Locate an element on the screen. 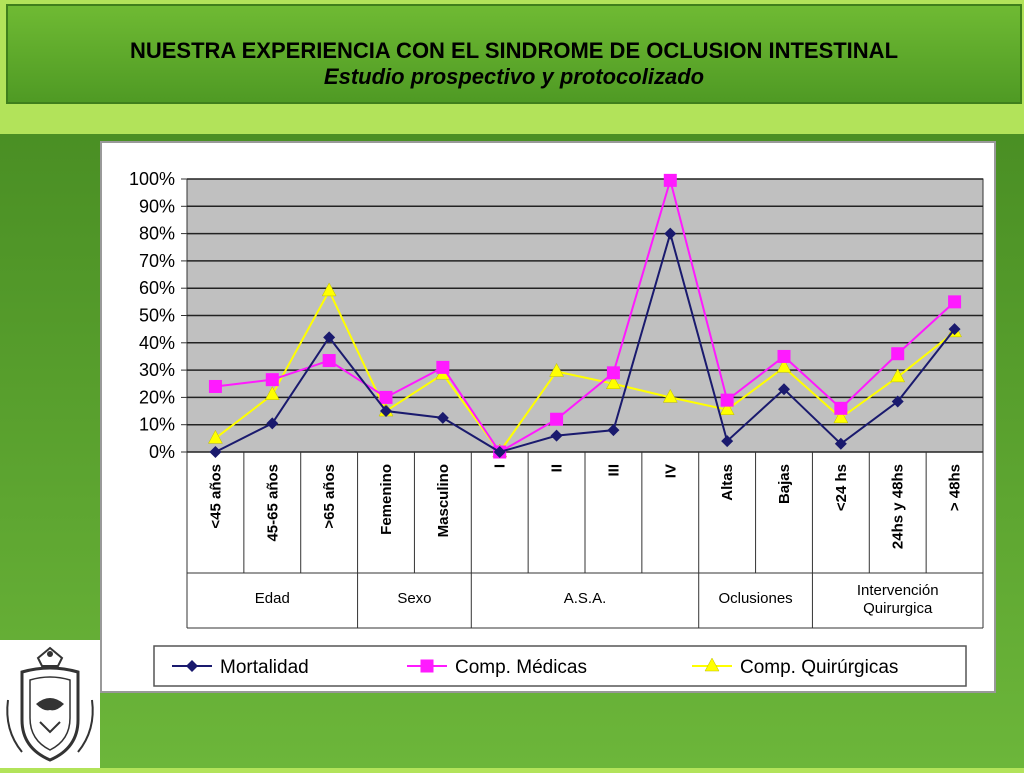 This screenshot has height=773, width=1024. y-tick-label: 0% is located at coordinates (162, 452).